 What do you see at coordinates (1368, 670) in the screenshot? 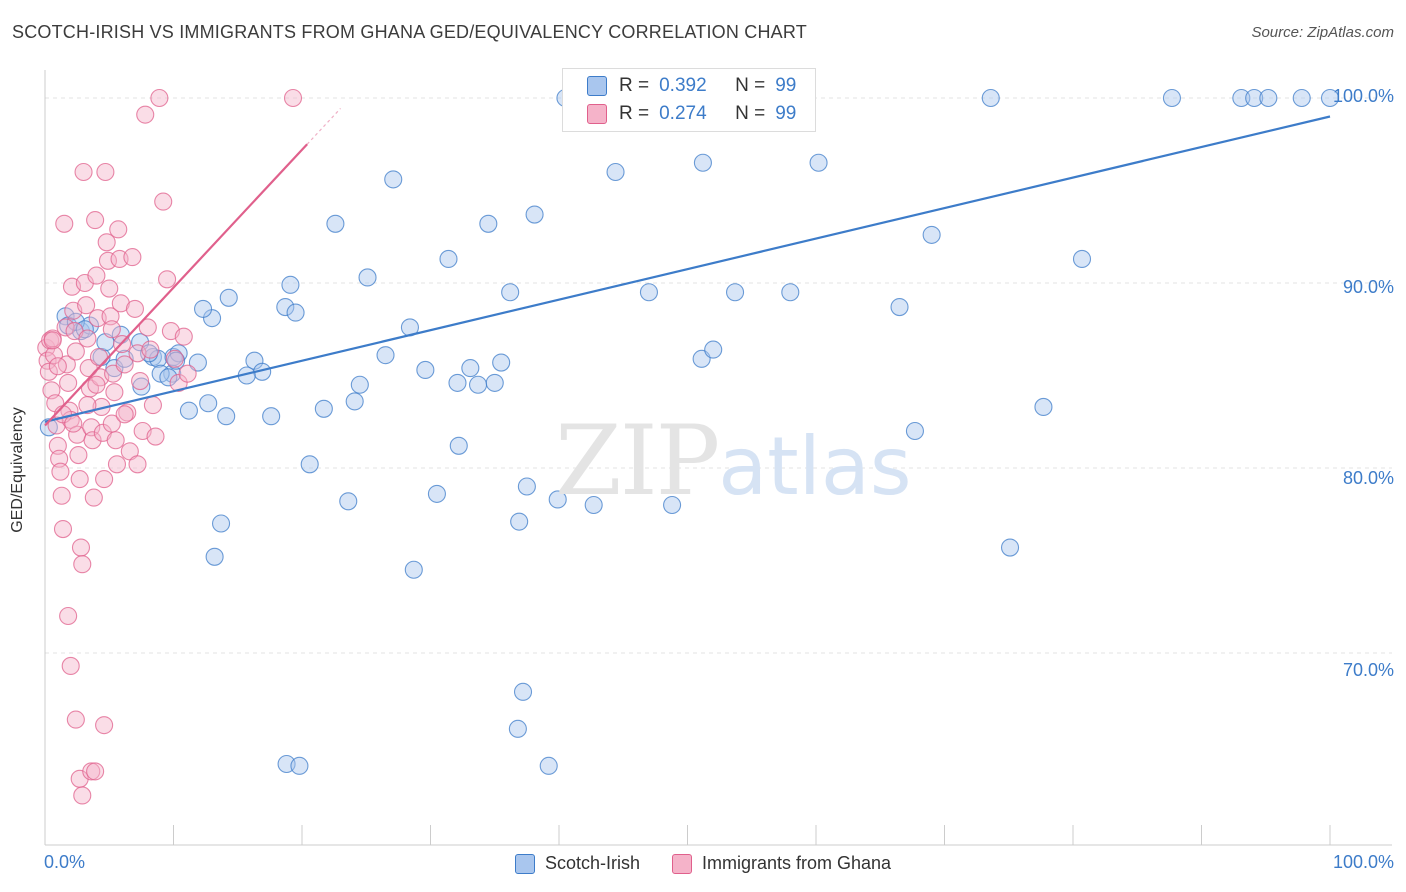
I see `y-tick-label-70: 70.0%` at bounding box center [1368, 670].